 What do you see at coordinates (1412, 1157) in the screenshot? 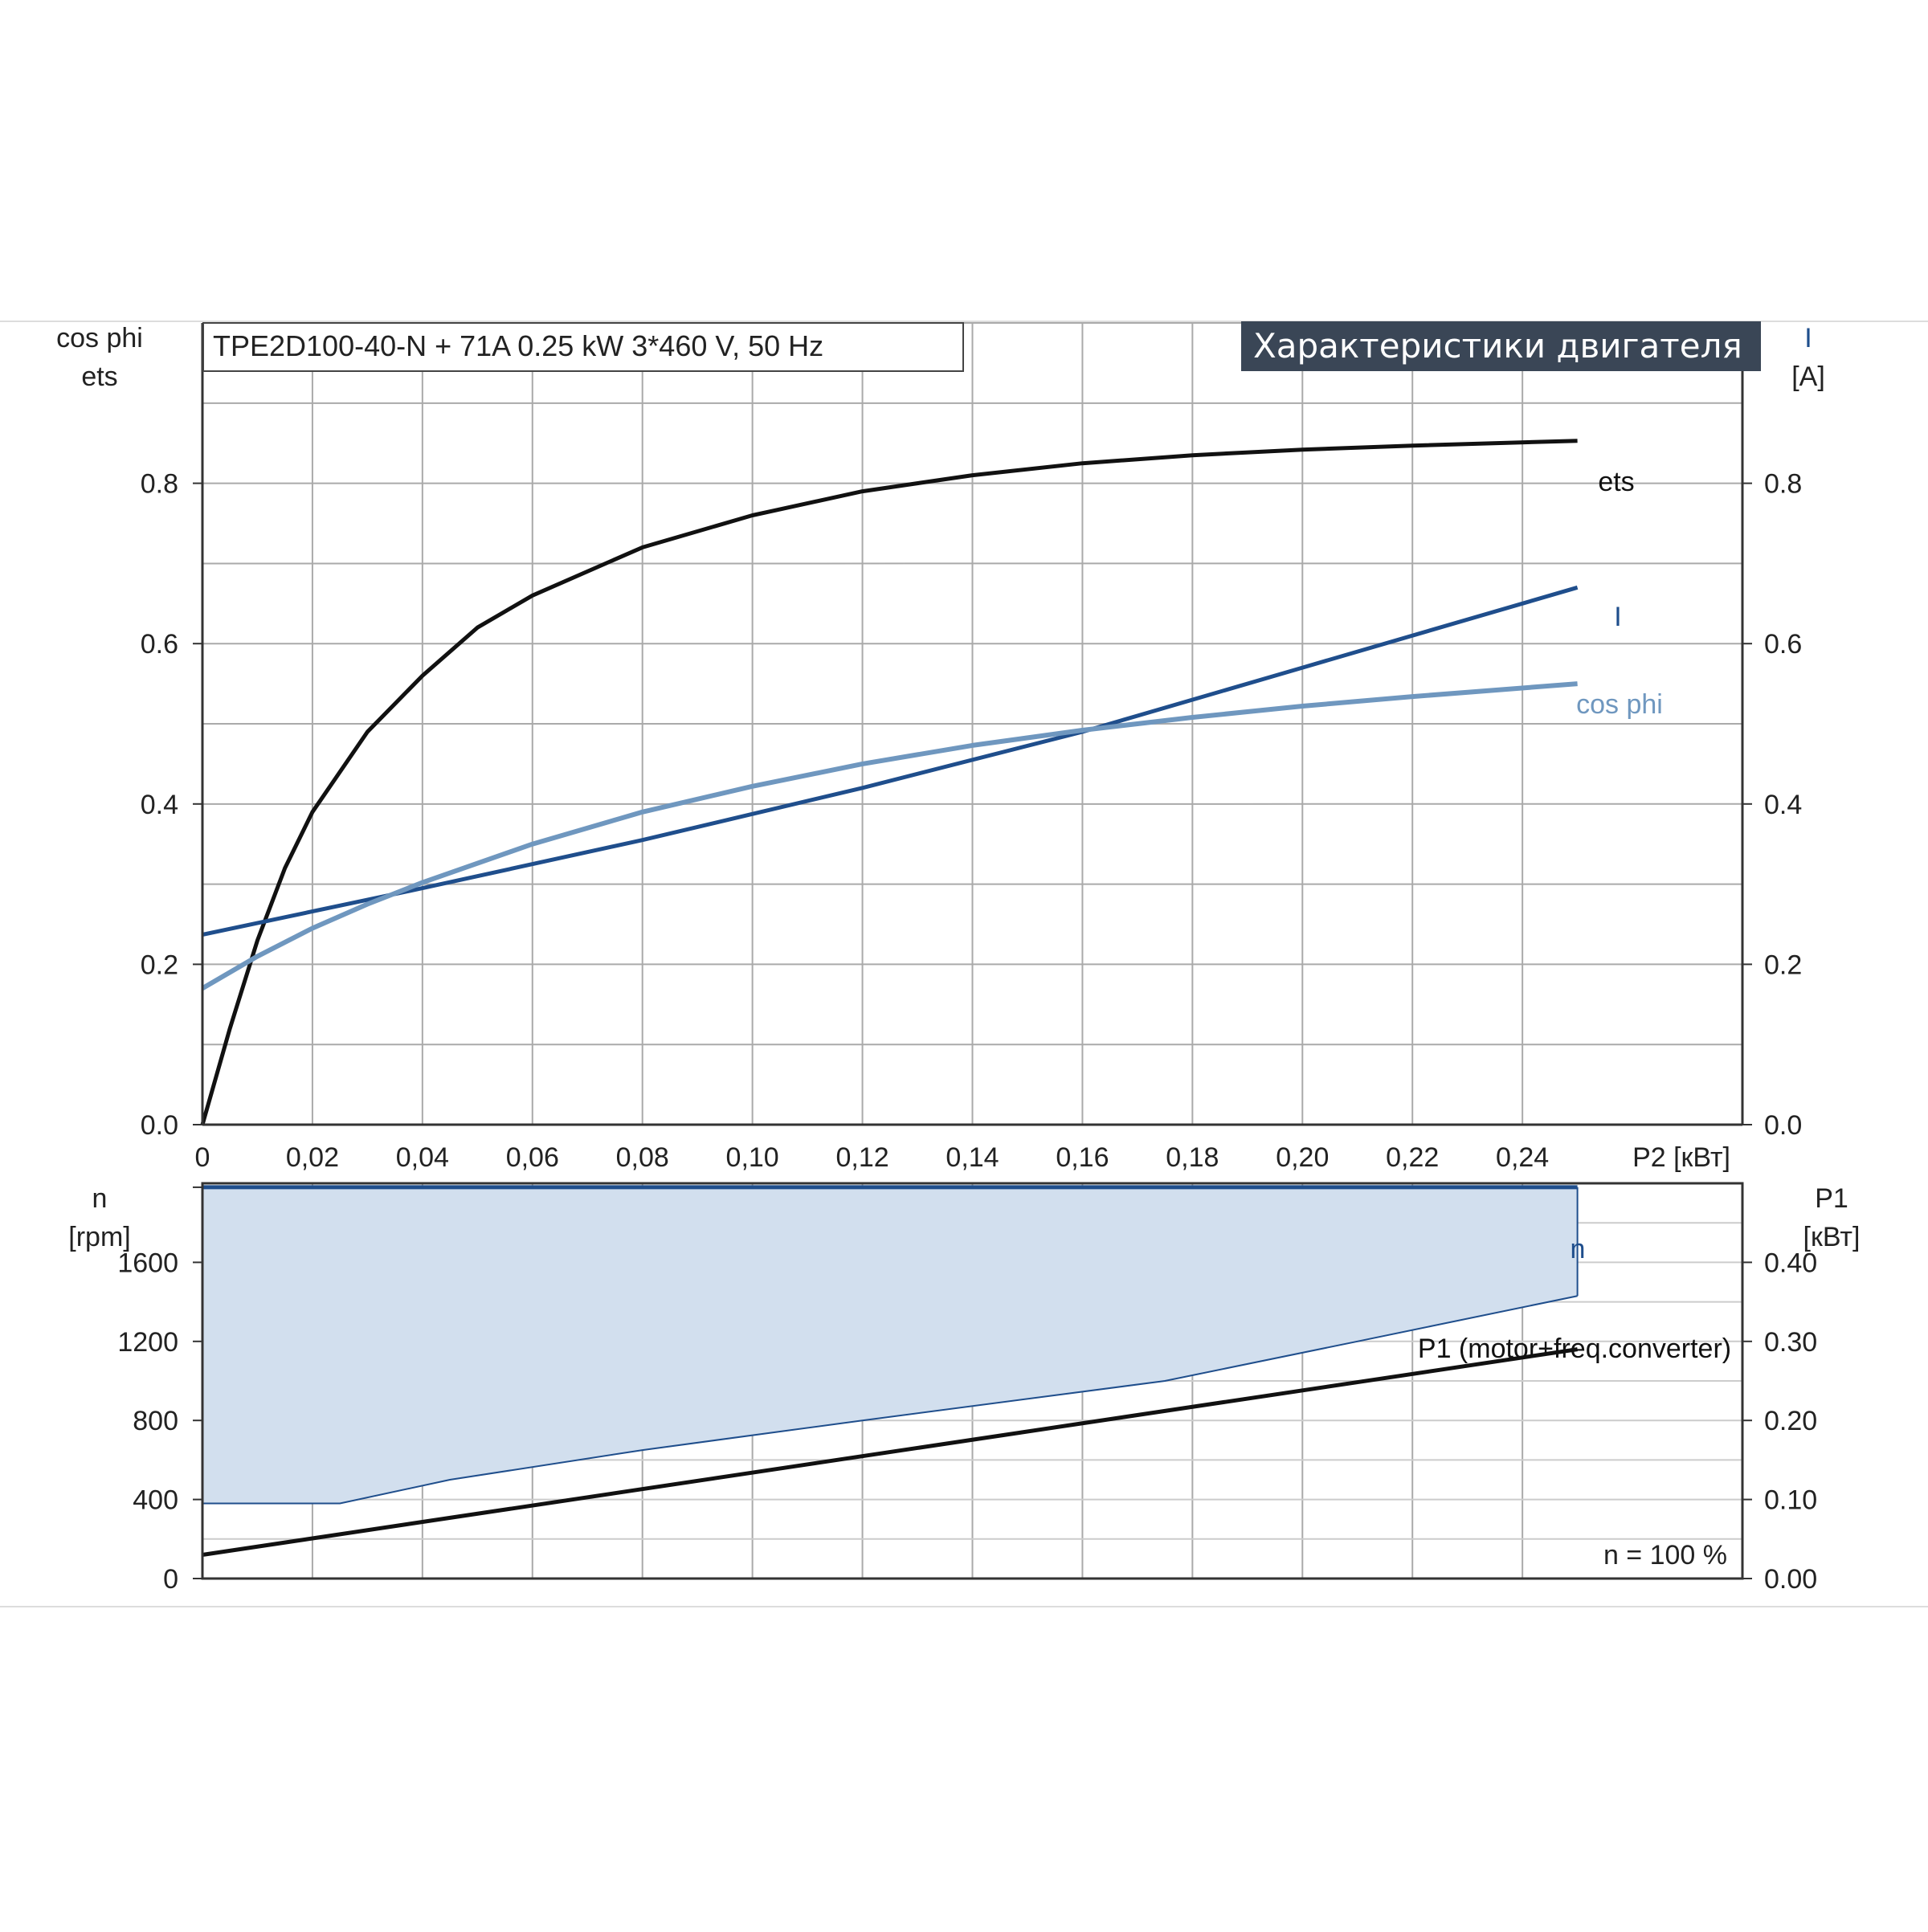
I see `x-tick-11: 0,22` at bounding box center [1412, 1157].